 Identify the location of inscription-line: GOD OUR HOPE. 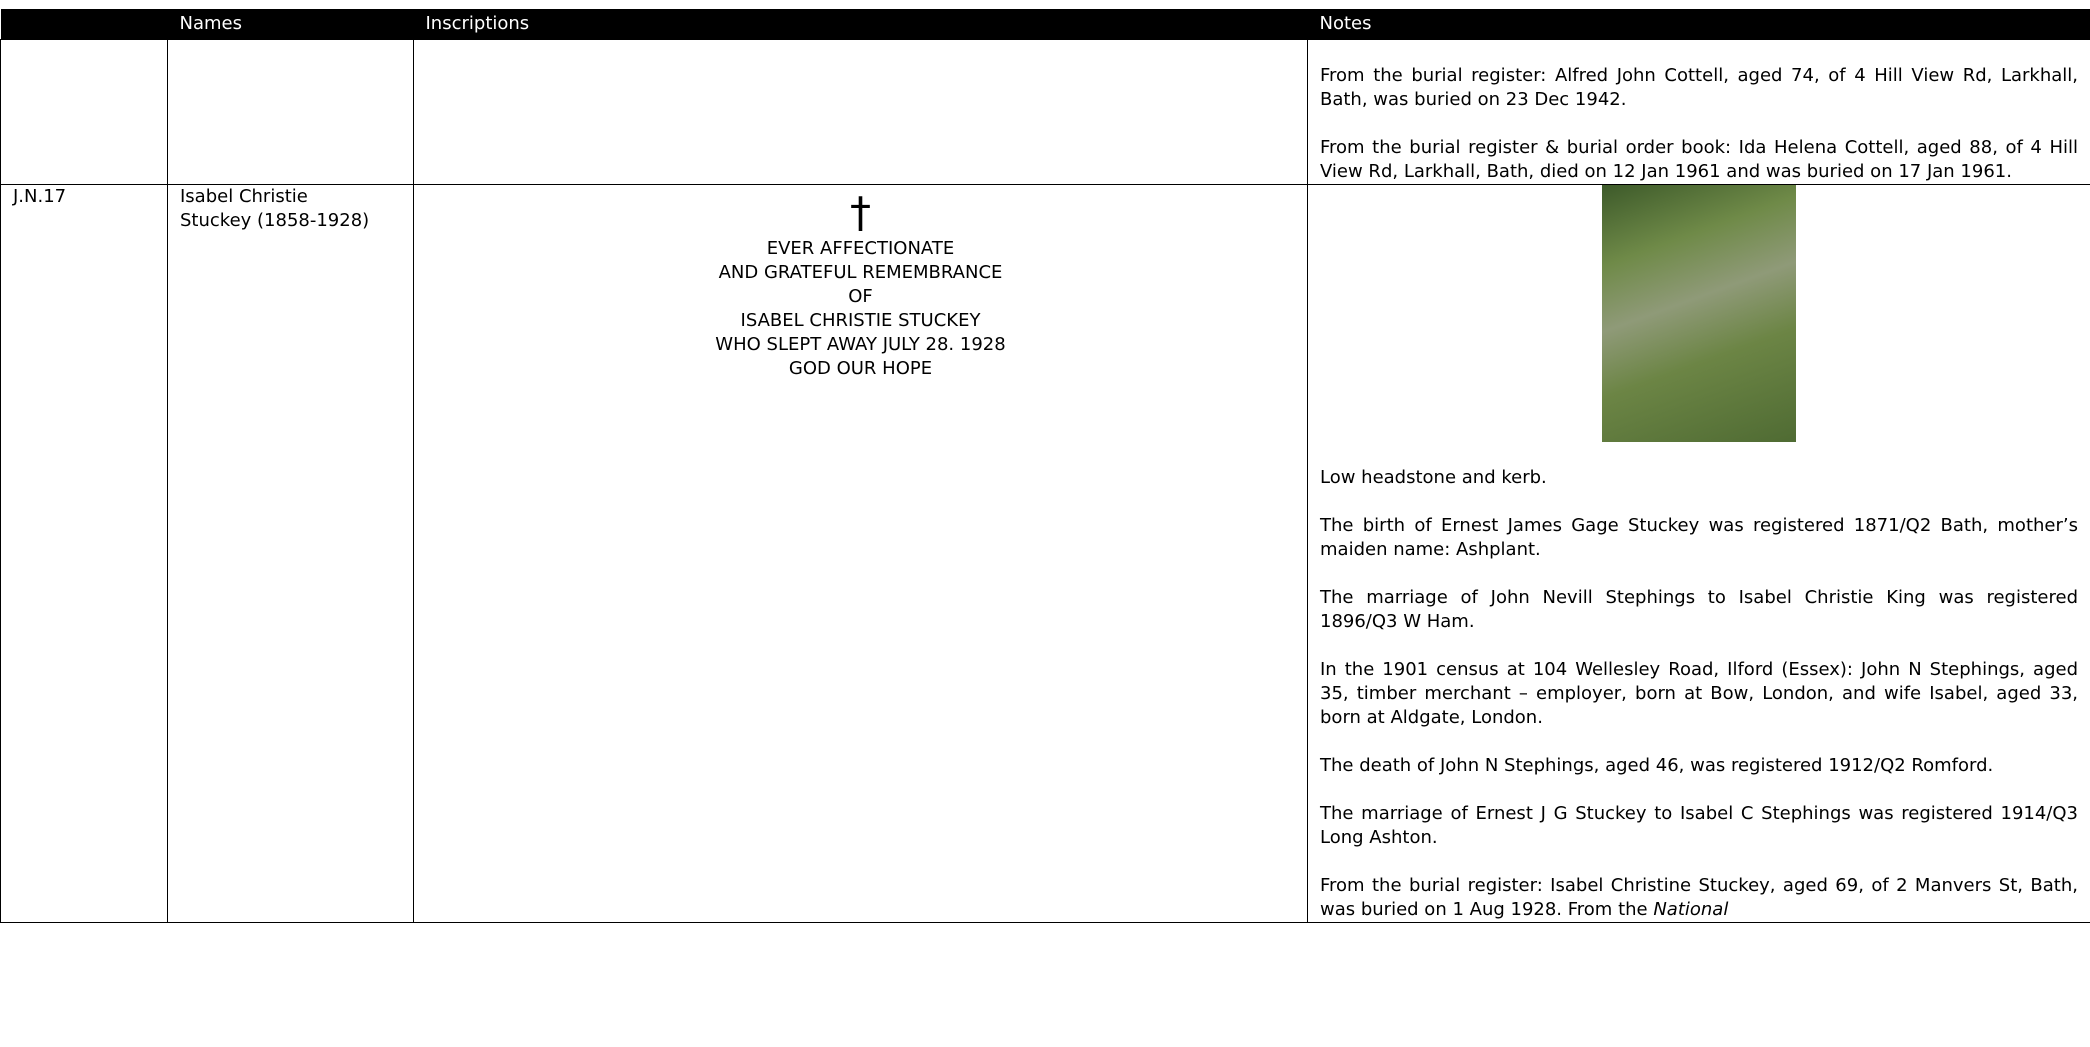
(860, 368).